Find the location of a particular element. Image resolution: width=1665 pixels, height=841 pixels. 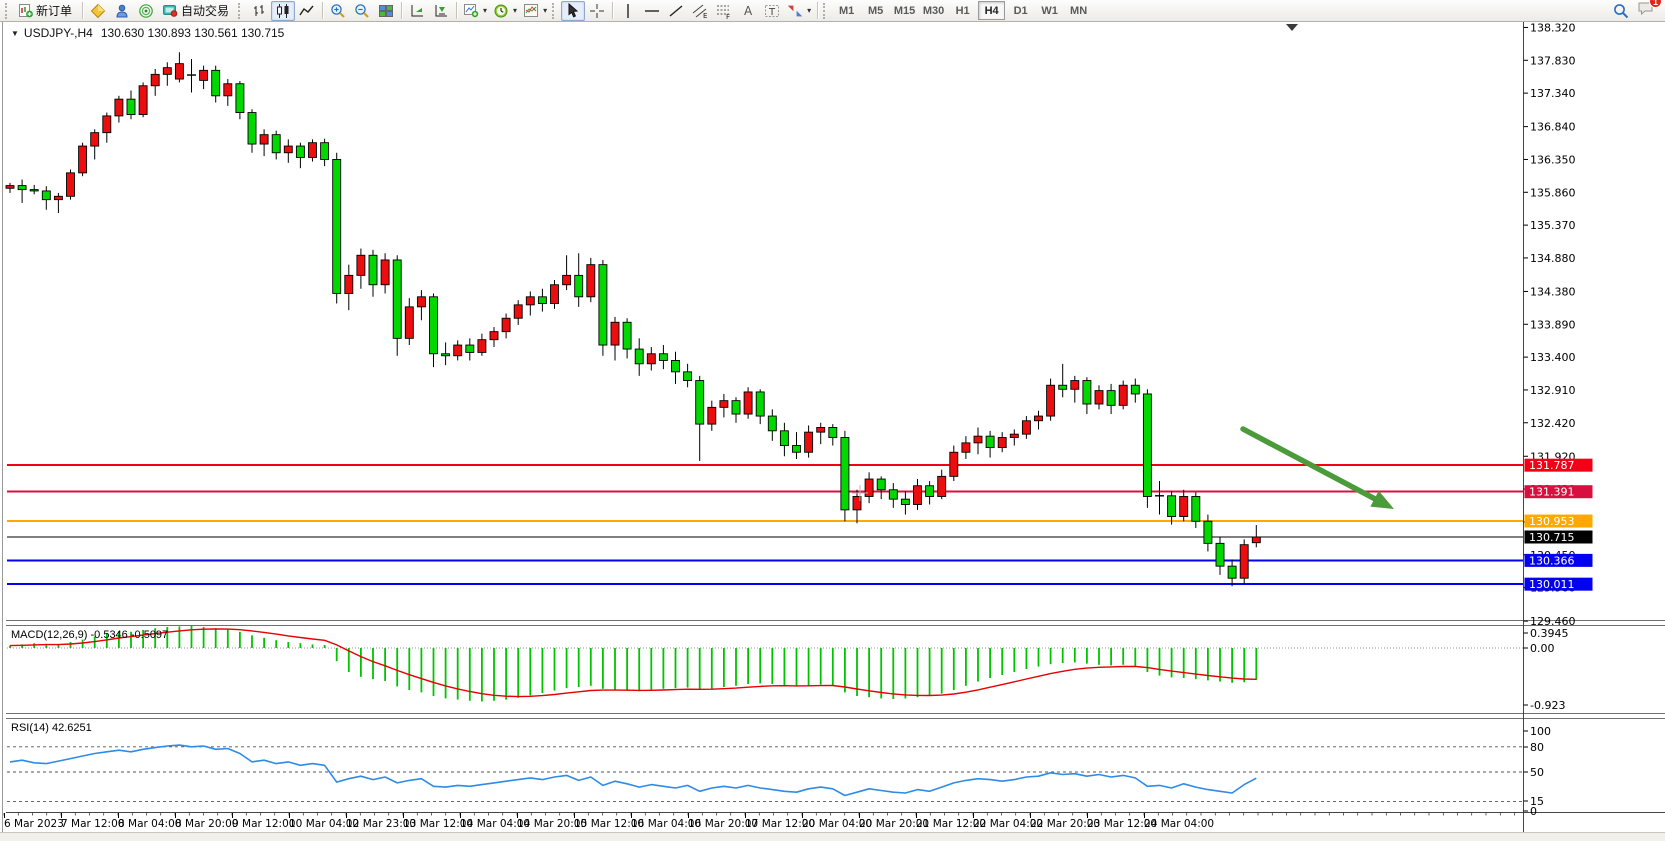

zoom-in-icon is located at coordinates (338, 10).